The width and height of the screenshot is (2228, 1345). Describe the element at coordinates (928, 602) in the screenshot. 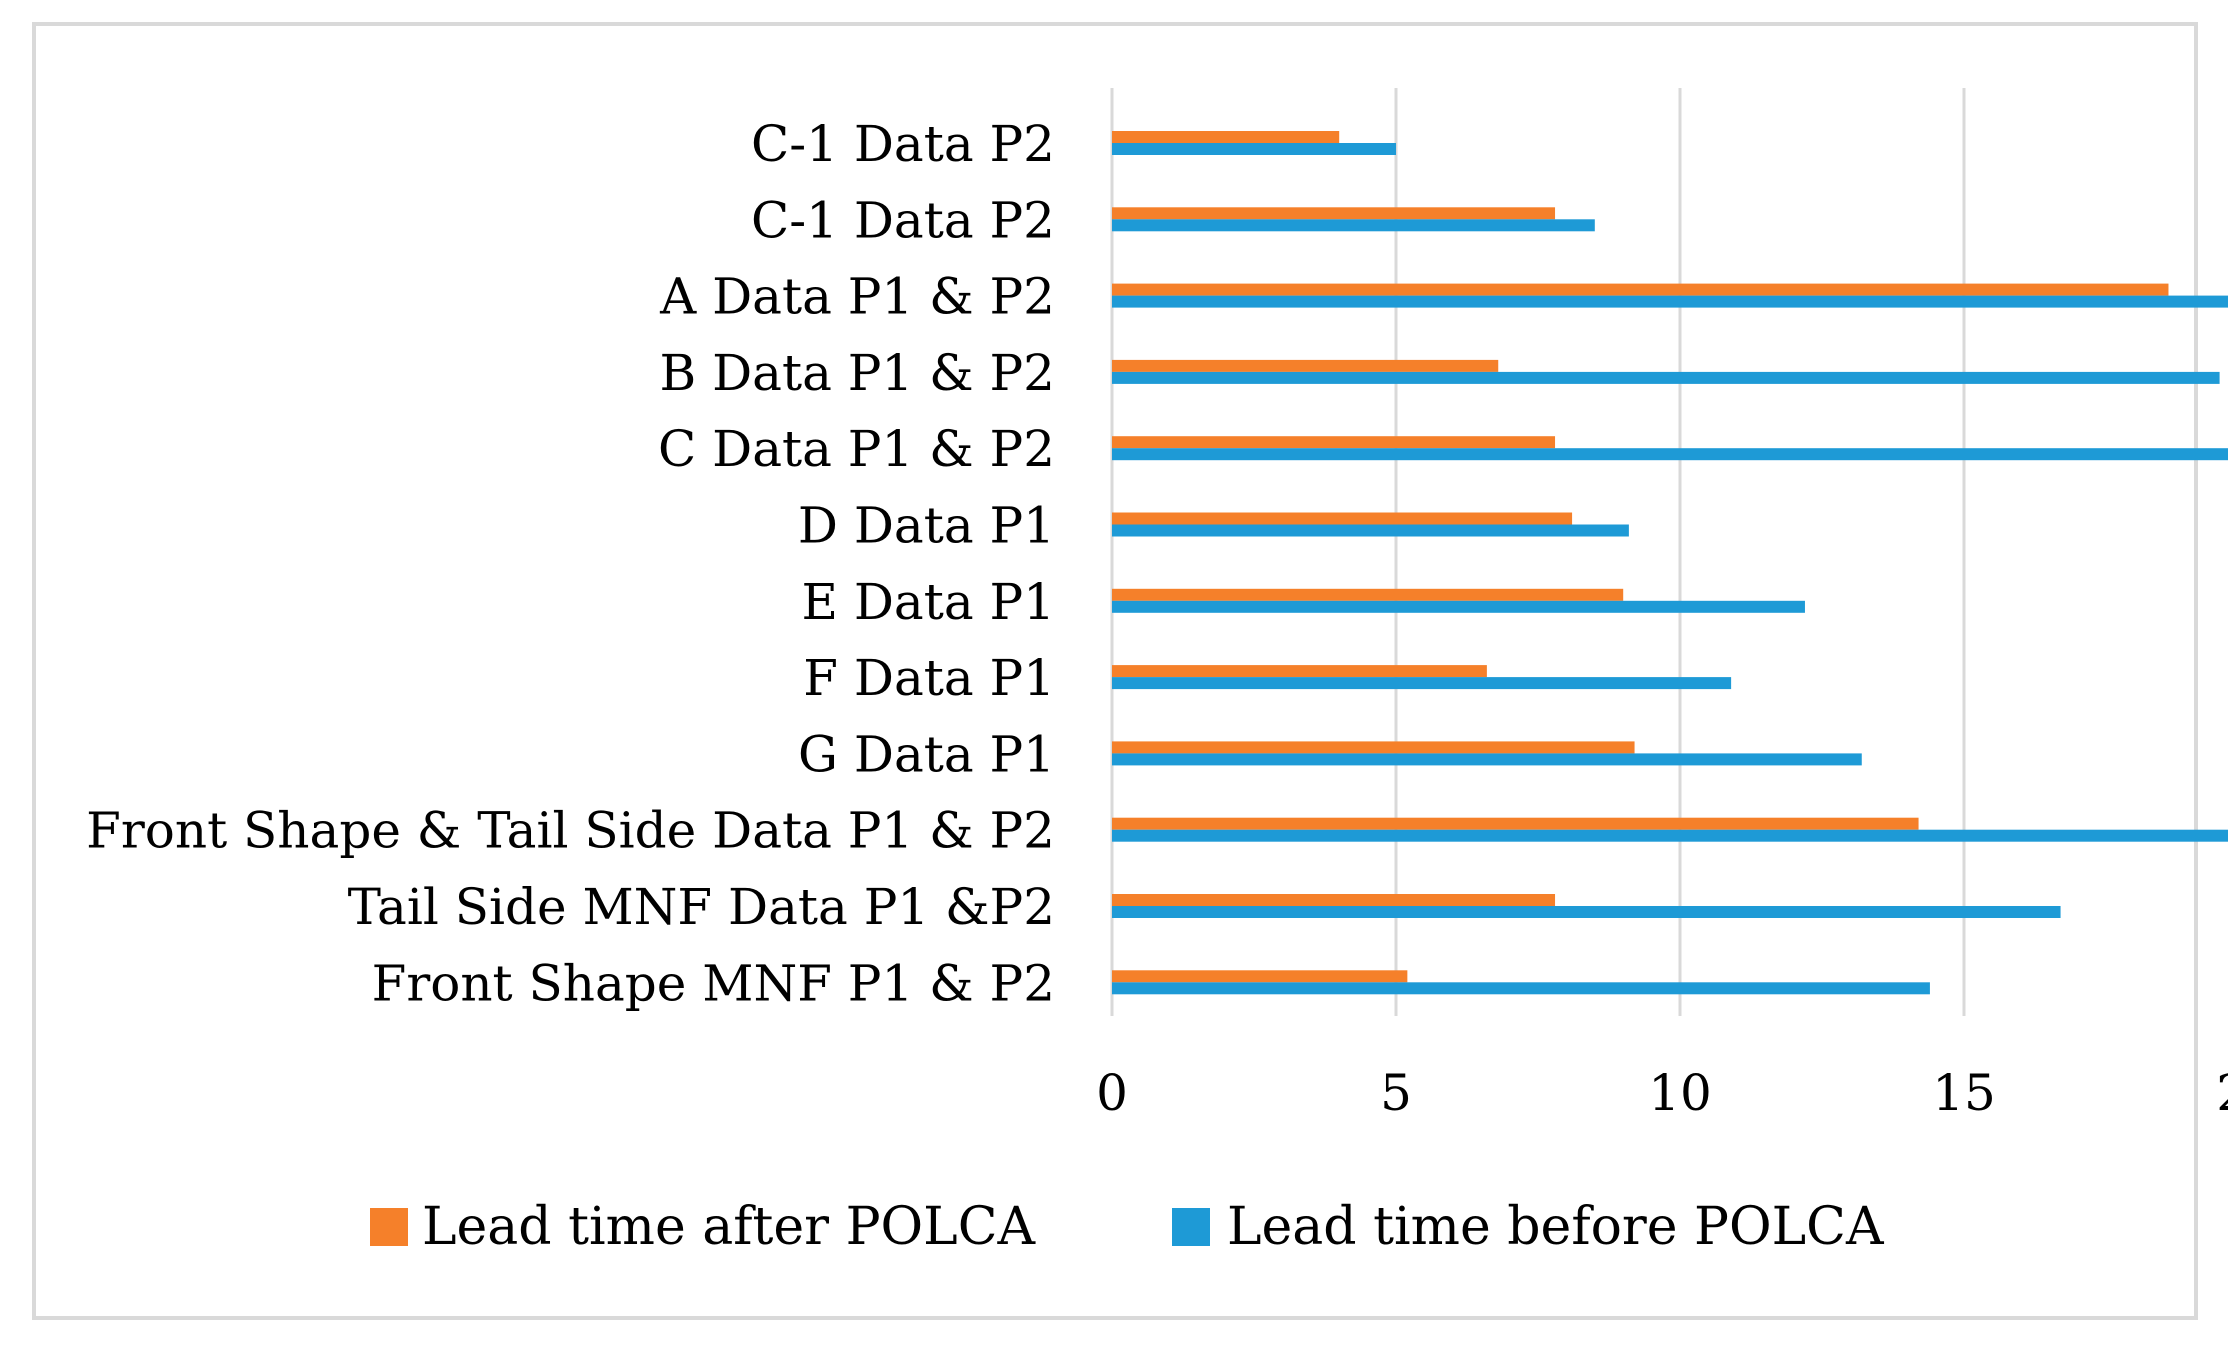

I see `category-label: E Data P1` at that location.